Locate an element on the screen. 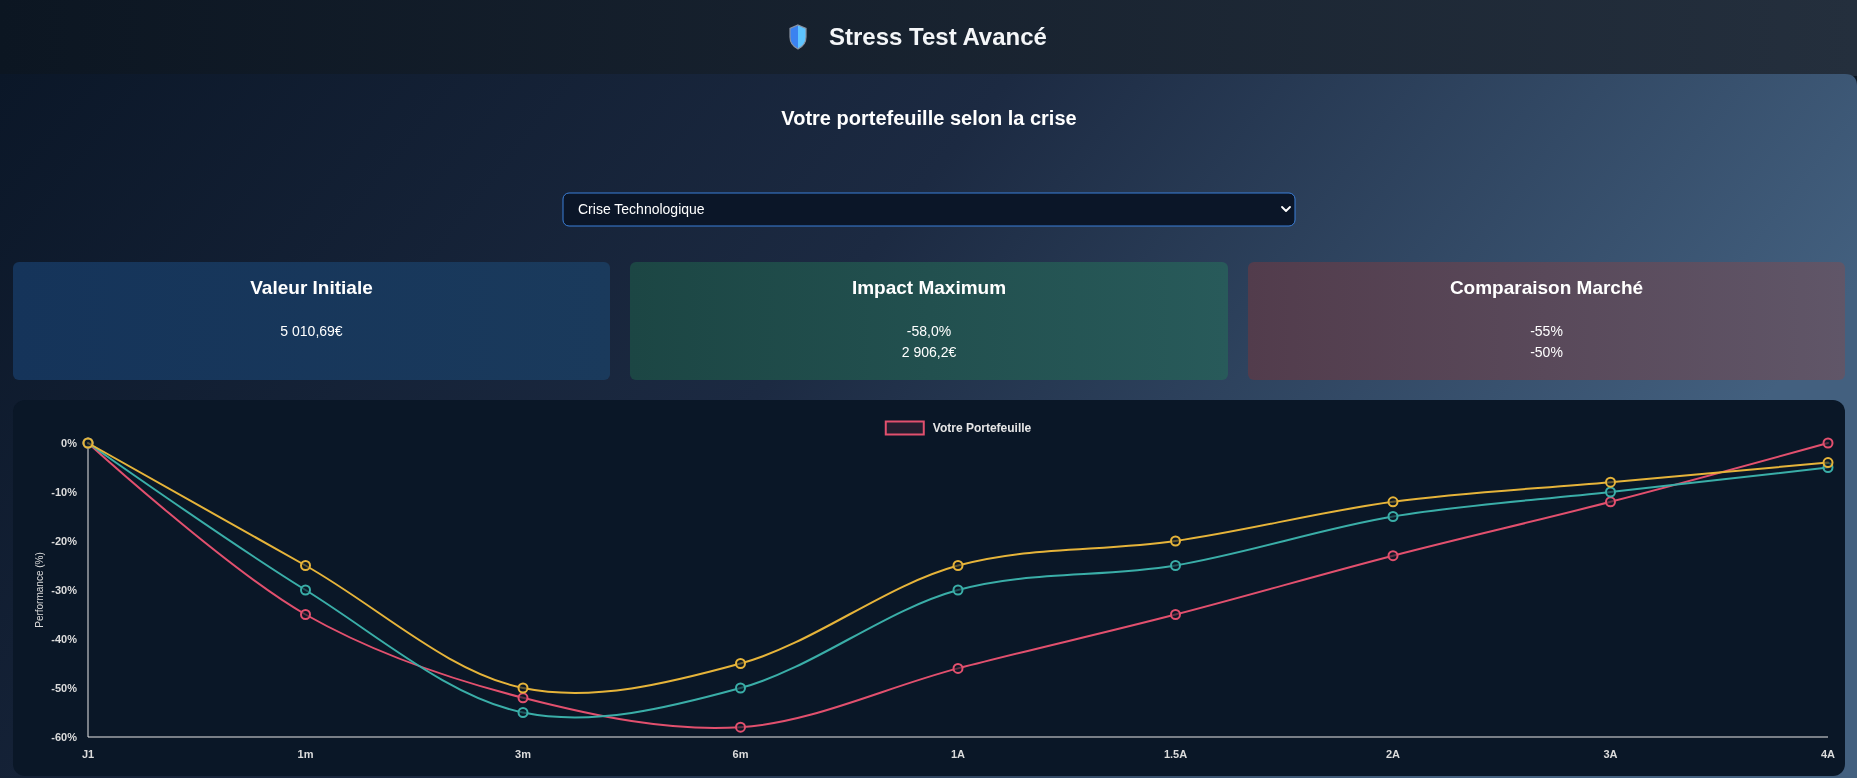 This screenshot has width=1857, height=778. x-tick-label: 1m is located at coordinates (305, 754).